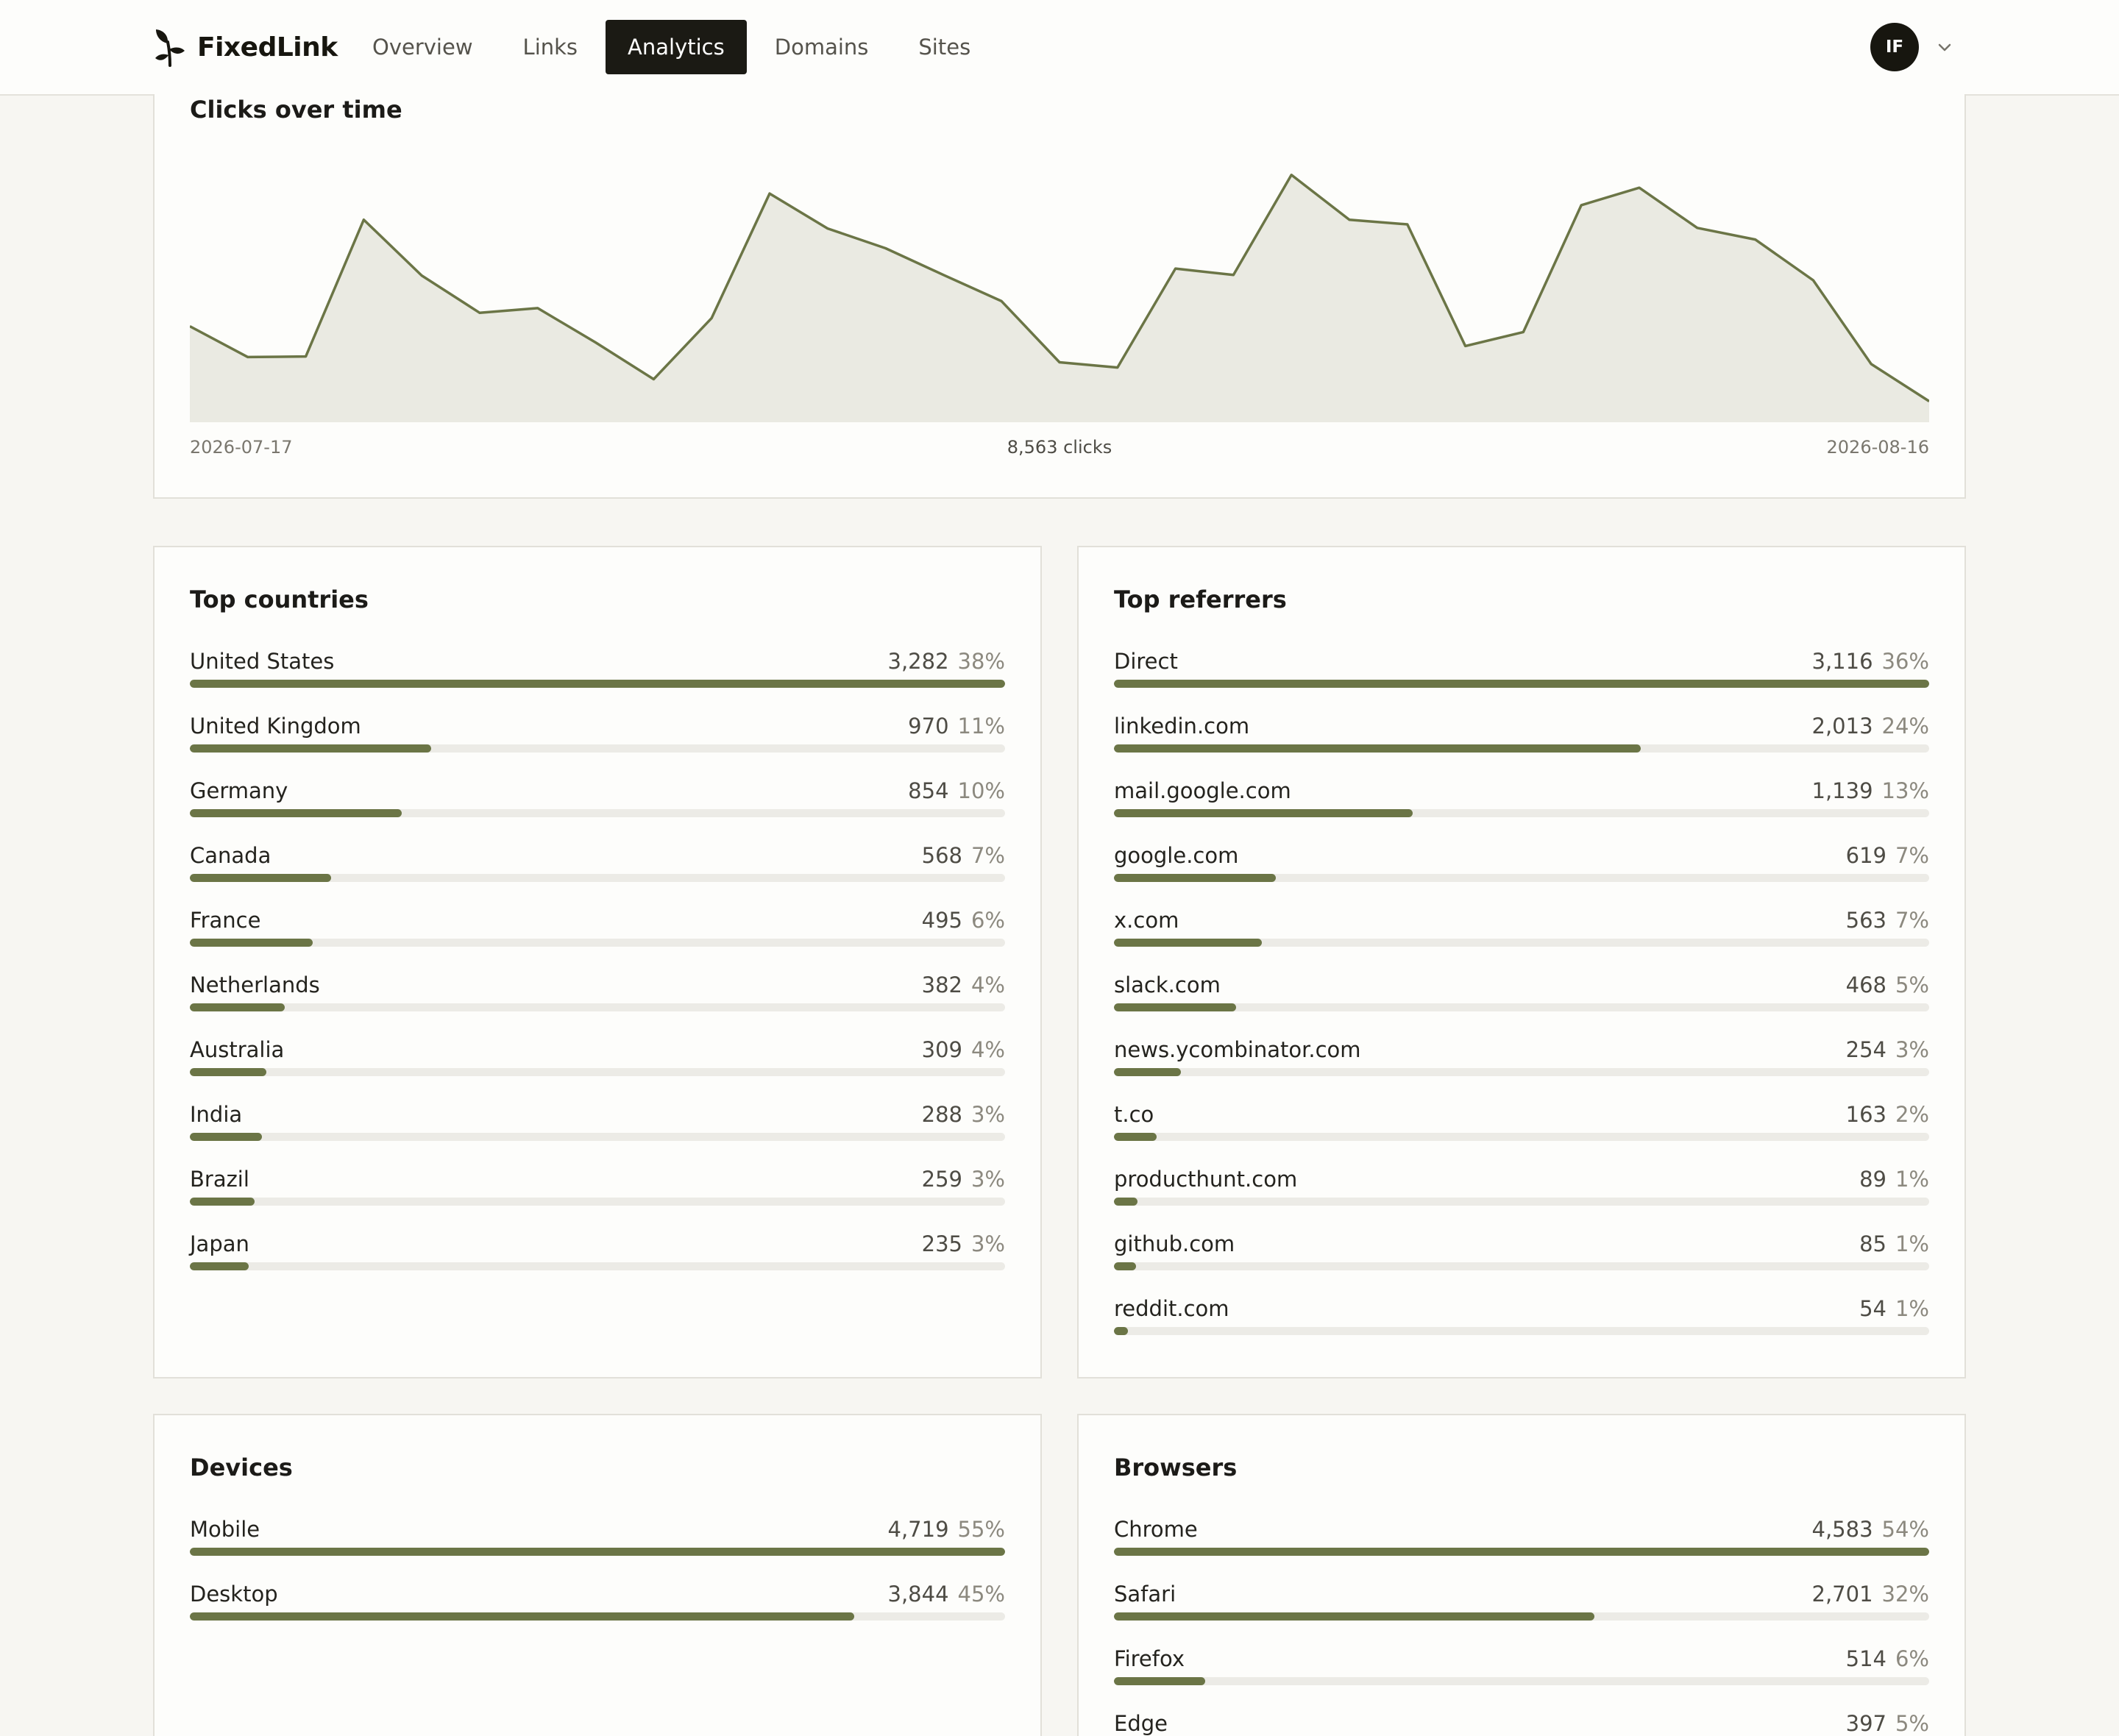 This screenshot has height=1736, width=2119. Describe the element at coordinates (1521, 1723) in the screenshot. I see `list-item: Edge 397 5%` at that location.